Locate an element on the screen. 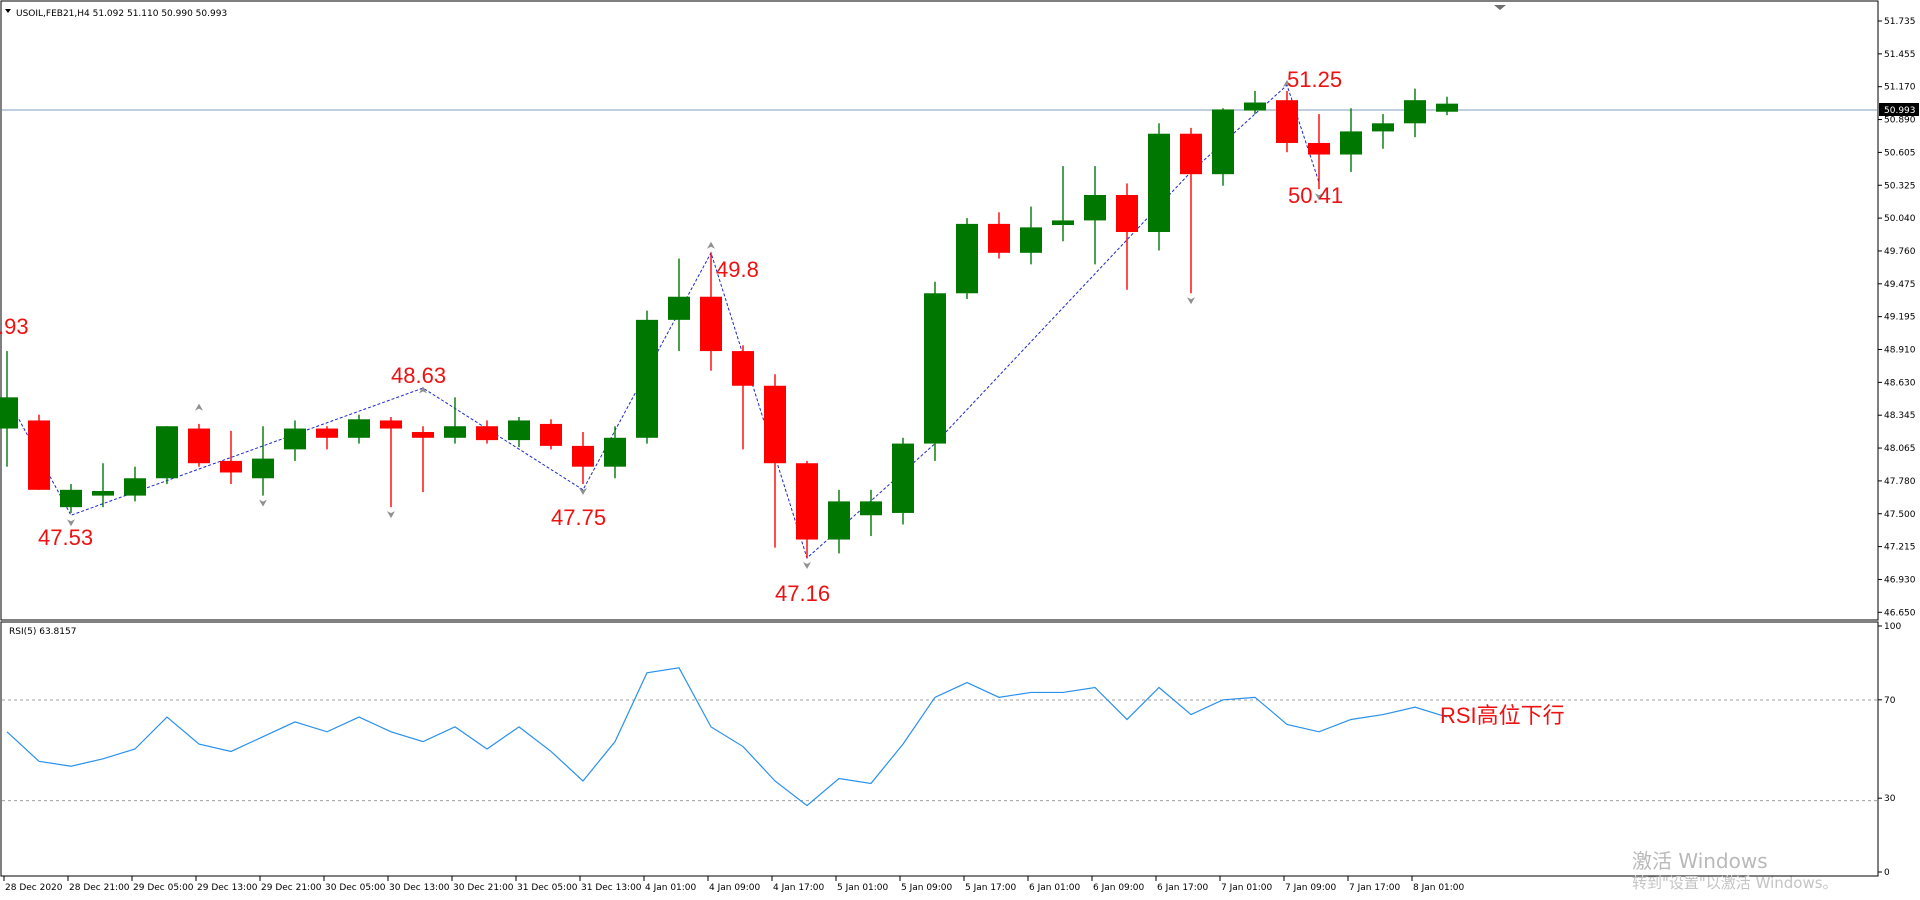  price-tick-label: 49.475 is located at coordinates (1900, 285).